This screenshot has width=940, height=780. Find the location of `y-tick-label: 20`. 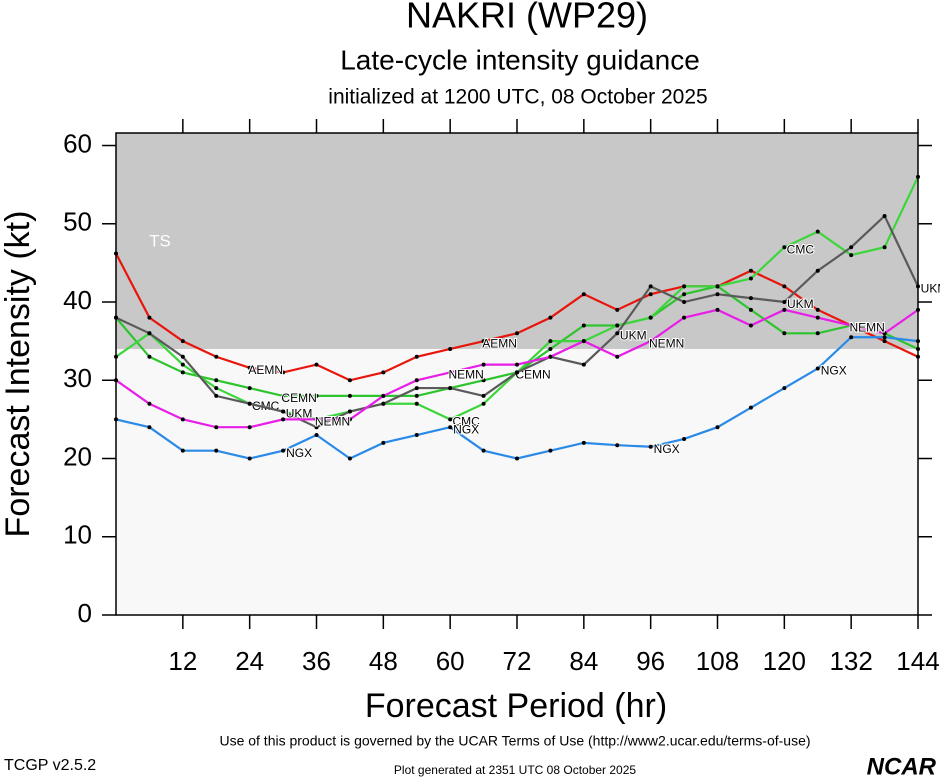

y-tick-label: 20 is located at coordinates (77, 456).